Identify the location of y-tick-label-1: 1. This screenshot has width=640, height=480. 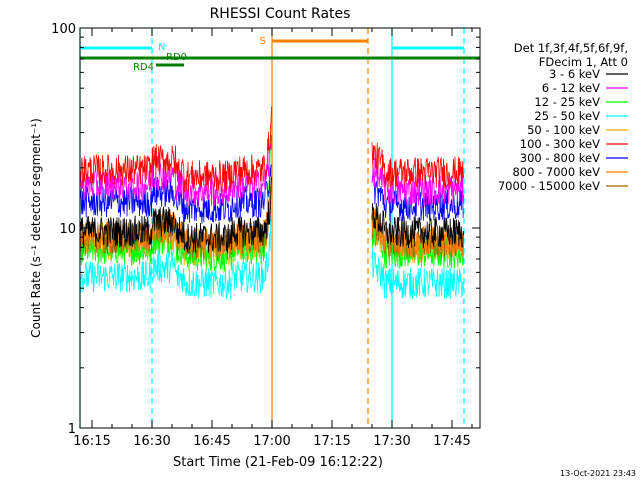
(72, 429).